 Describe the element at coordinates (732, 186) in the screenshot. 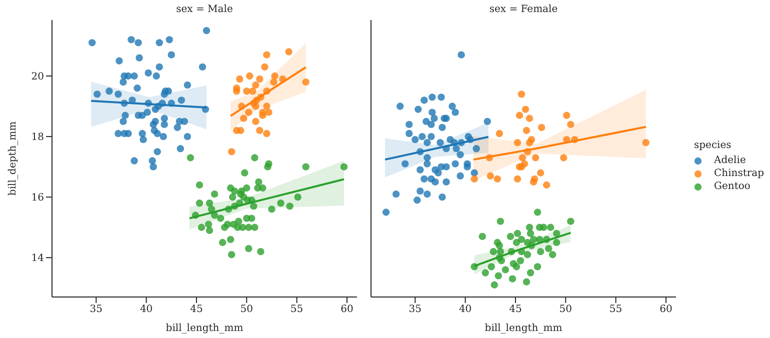

I see `legend-label: Gentoo` at that location.